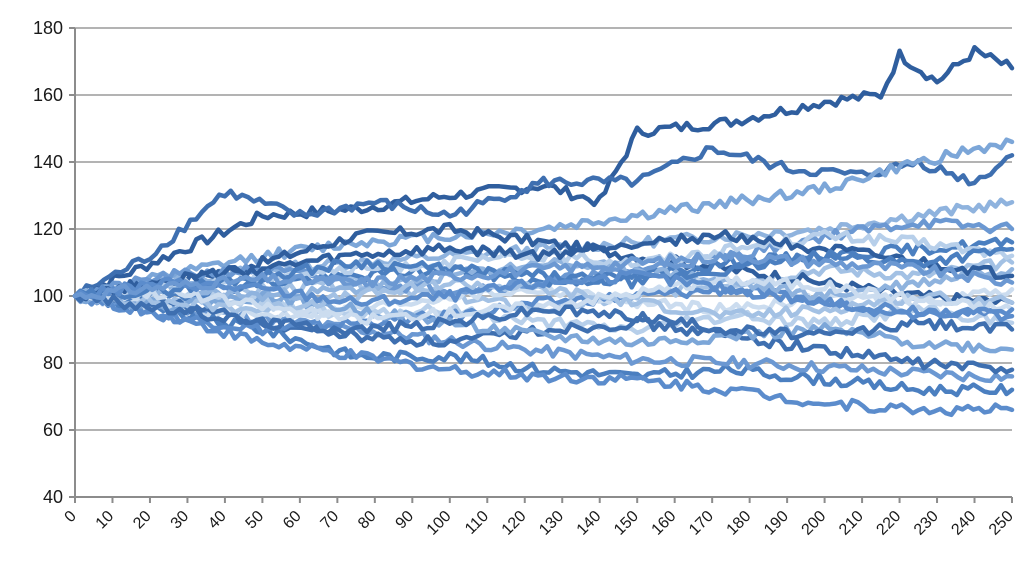 The height and width of the screenshot is (561, 1015). I want to click on x-tick-label: 10, so click(105, 520).